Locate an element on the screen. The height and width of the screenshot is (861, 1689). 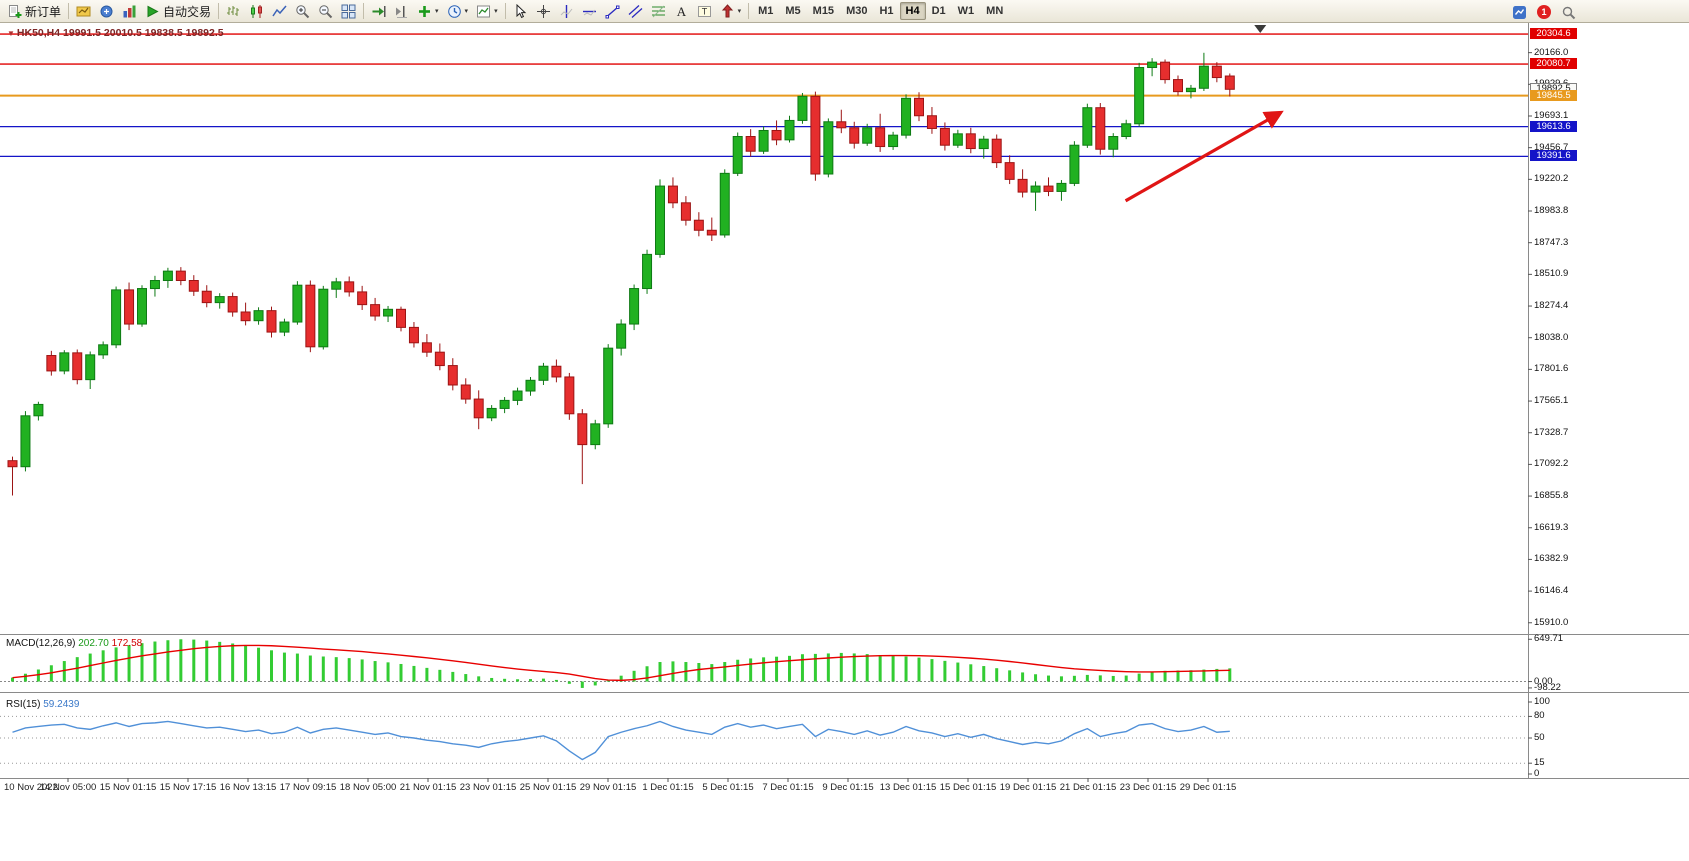
svg-text: T is located at coordinates (704, 11).